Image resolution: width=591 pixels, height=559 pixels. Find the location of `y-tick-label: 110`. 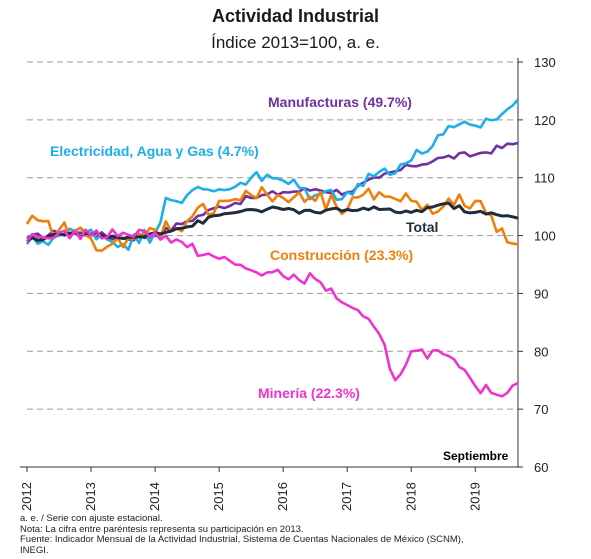

y-tick-label: 110 is located at coordinates (544, 178).